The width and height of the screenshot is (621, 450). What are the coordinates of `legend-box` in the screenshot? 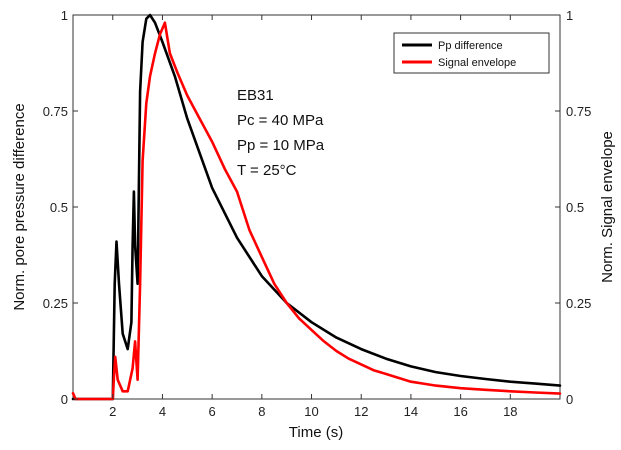 It's located at (471, 53).